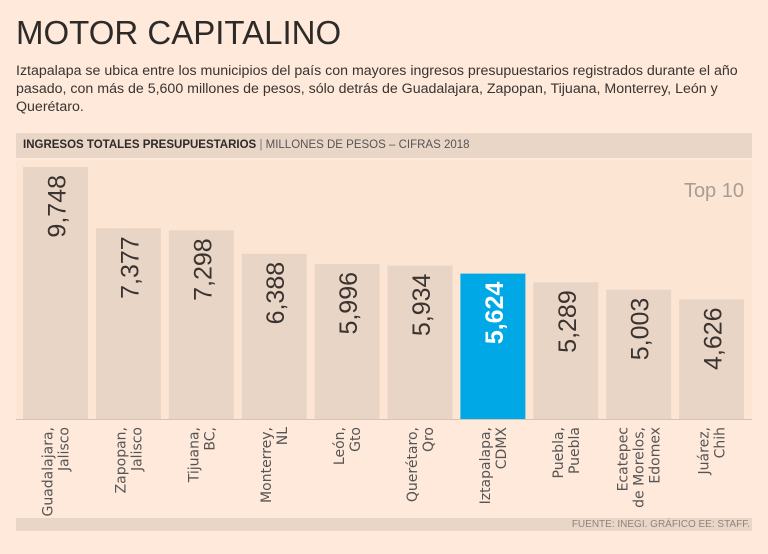  What do you see at coordinates (575, 450) in the screenshot?
I see `category-label: Puebla` at bounding box center [575, 450].